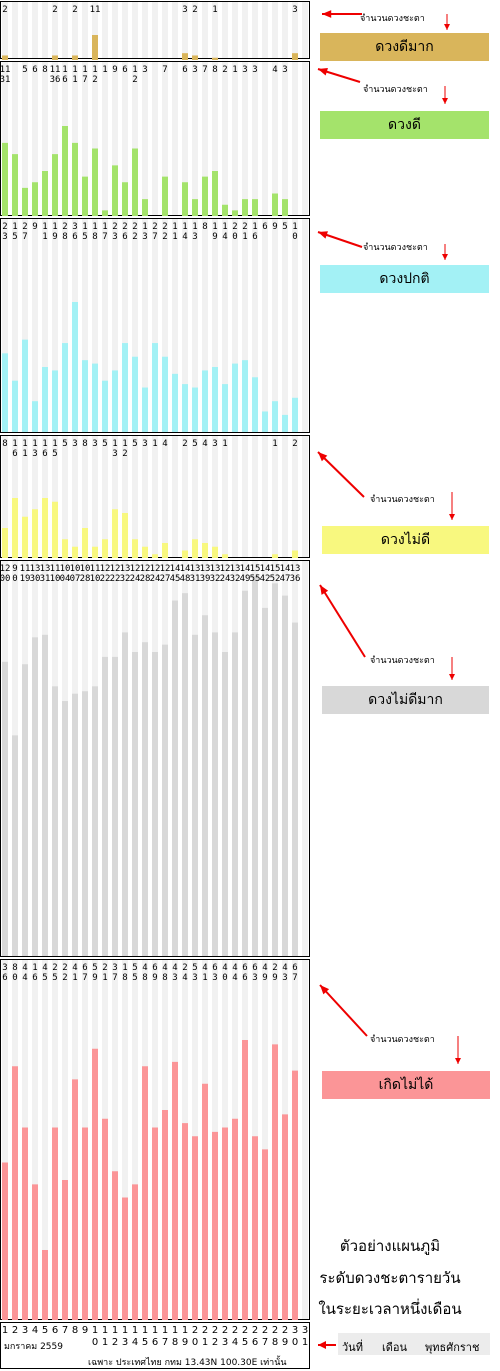 The height and width of the screenshot is (1371, 500). Describe the element at coordinates (175, 1190) in the screenshot. I see `bar-เกิดไม่ได้-18` at that location.